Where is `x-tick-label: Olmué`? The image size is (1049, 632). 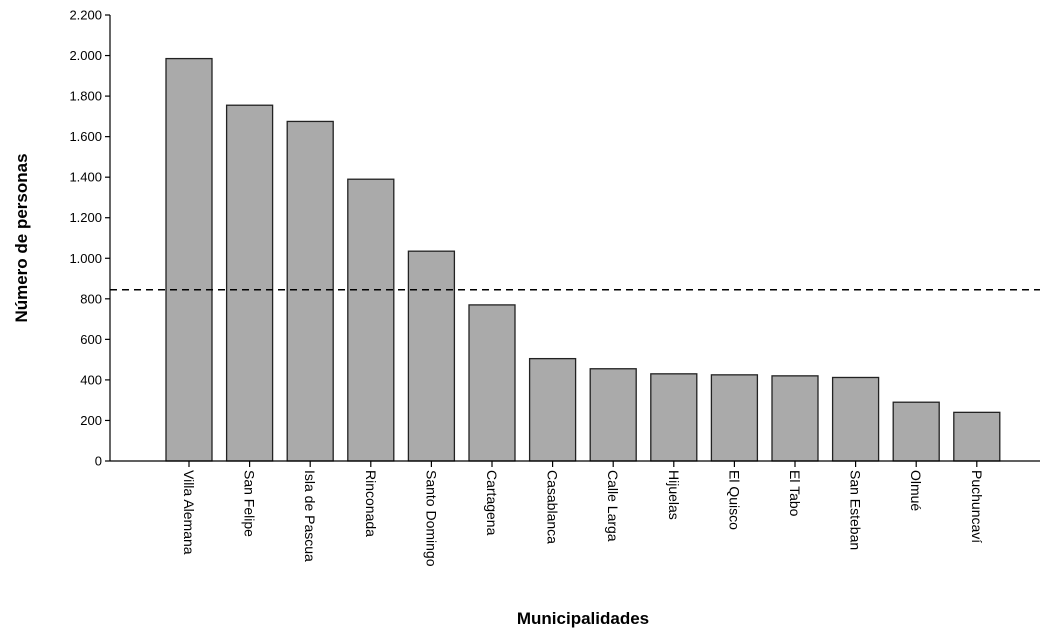 x-tick-label: Olmué is located at coordinates (916, 490).